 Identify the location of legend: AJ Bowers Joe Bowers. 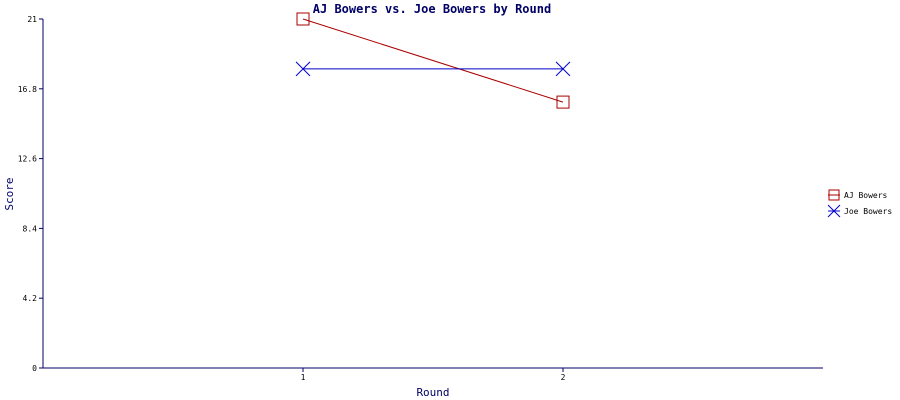
(859, 203).